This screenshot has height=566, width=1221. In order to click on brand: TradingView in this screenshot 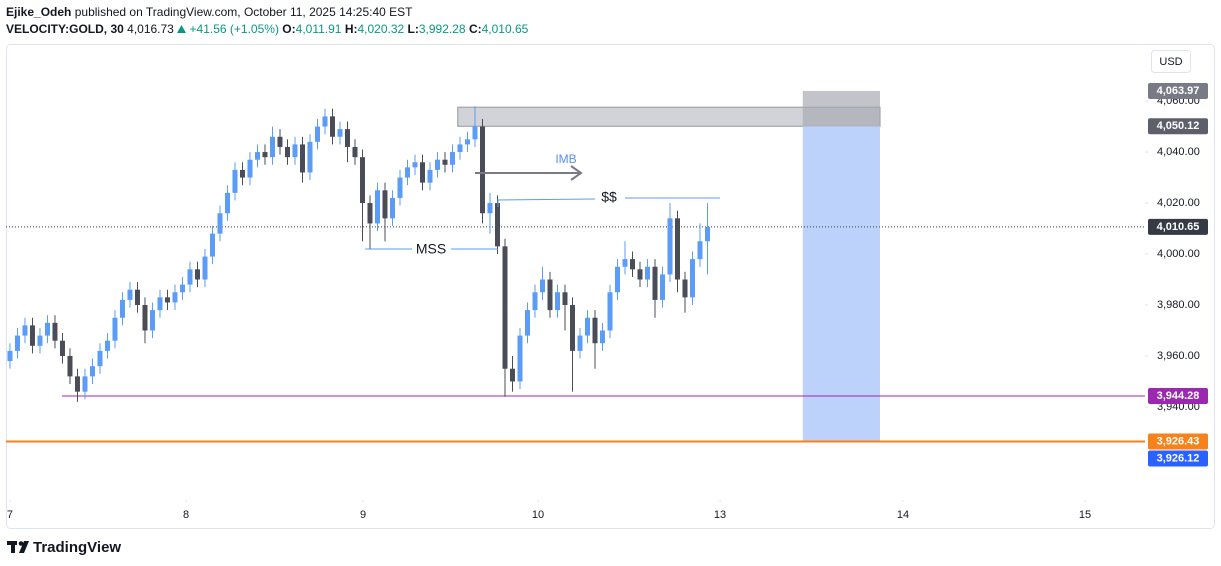, I will do `click(64, 547)`.